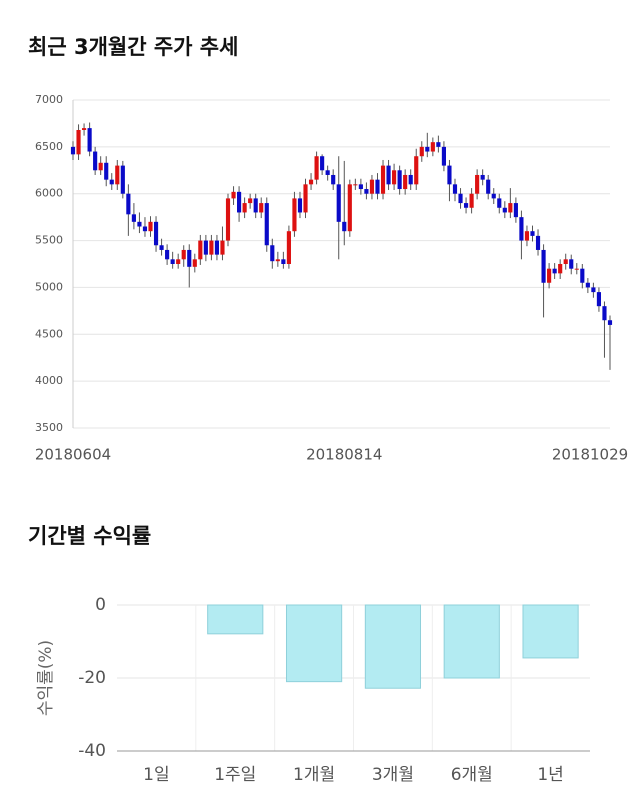  Describe the element at coordinates (49, 240) in the screenshot. I see `y-tick-label: 5500` at that location.